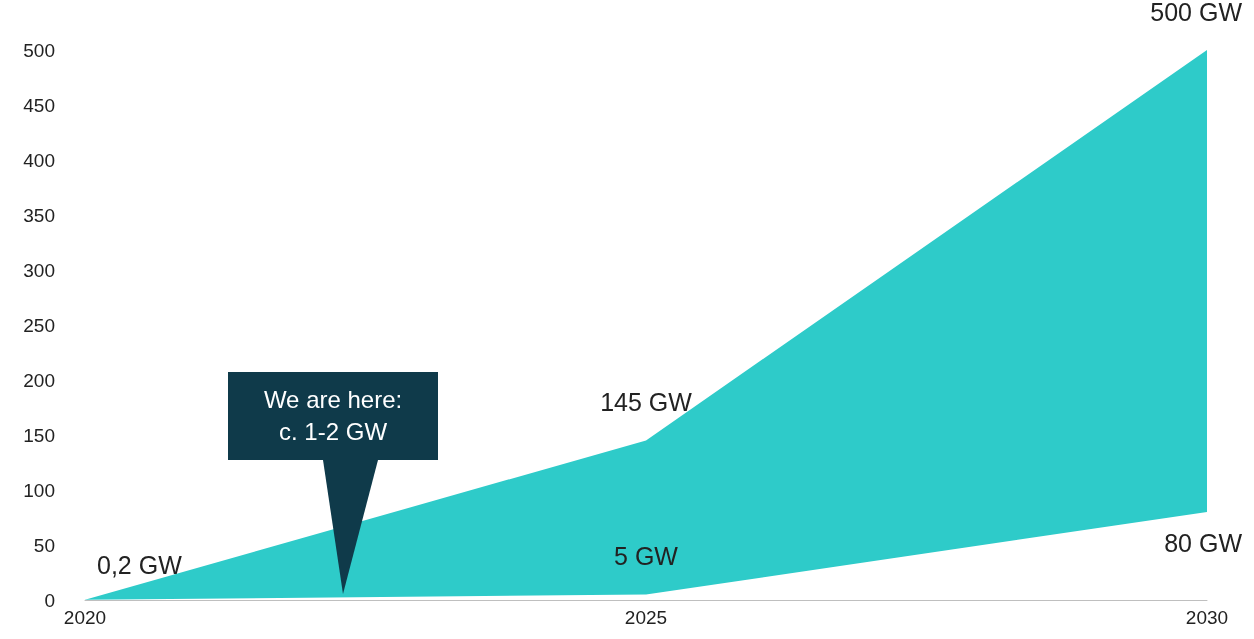  Describe the element at coordinates (646, 556) in the screenshot. I see `annotation: 5 GW` at that location.